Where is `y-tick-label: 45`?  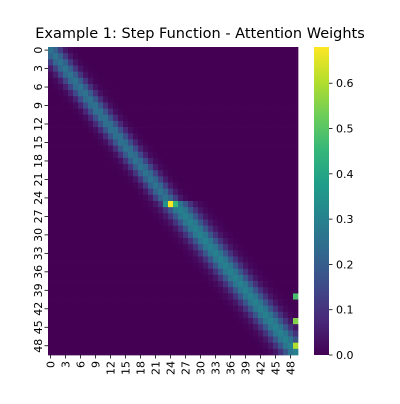
y-tick-label: 45 is located at coordinates (38, 327).